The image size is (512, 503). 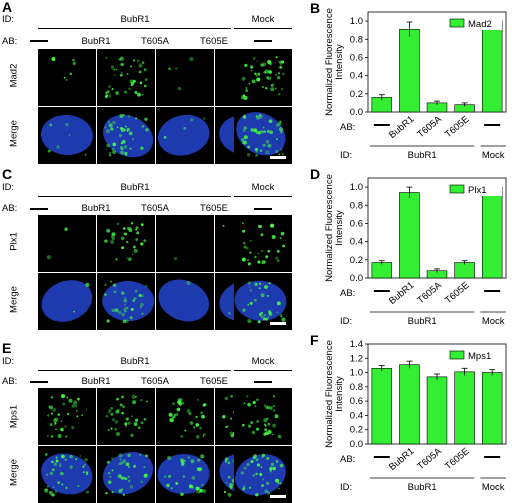 I want to click on panel-letter: D, so click(x=315, y=174).